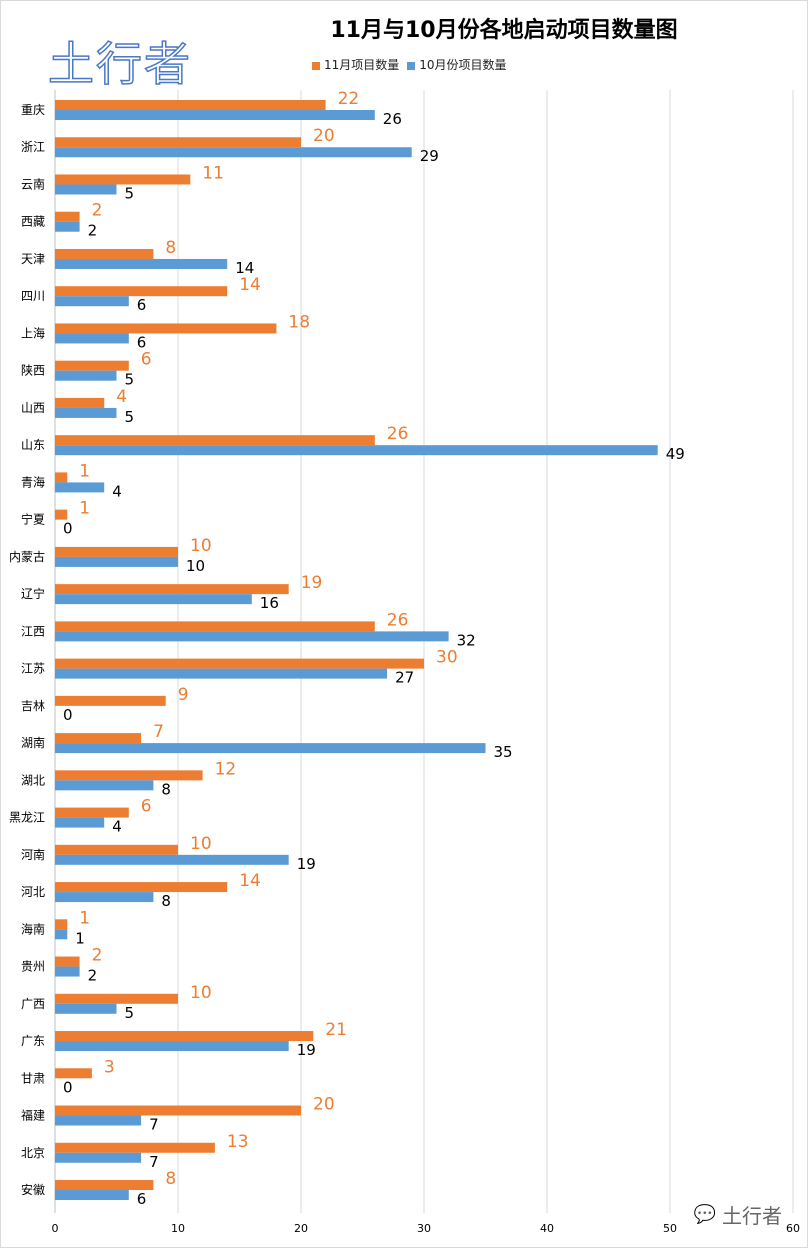 The image size is (808, 1248). What do you see at coordinates (447, 658) in the screenshot?
I see `data-label-nov: 30` at bounding box center [447, 658].